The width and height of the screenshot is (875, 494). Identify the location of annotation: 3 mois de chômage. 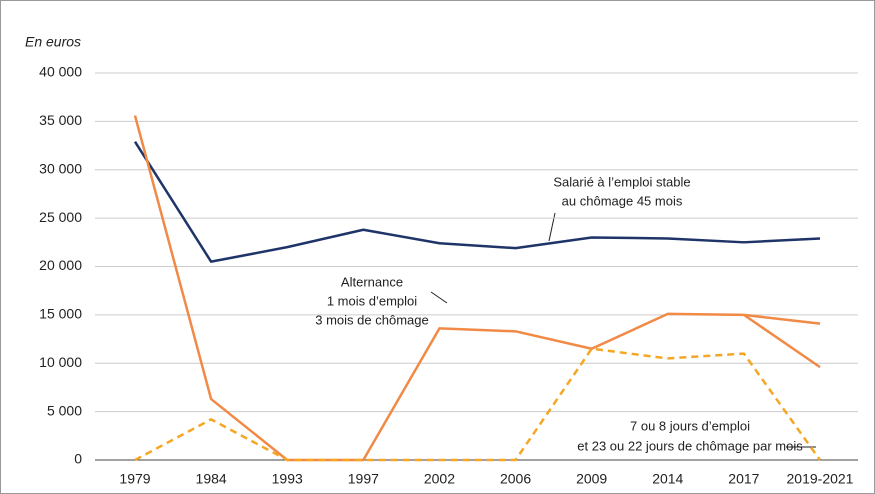
(371, 319).